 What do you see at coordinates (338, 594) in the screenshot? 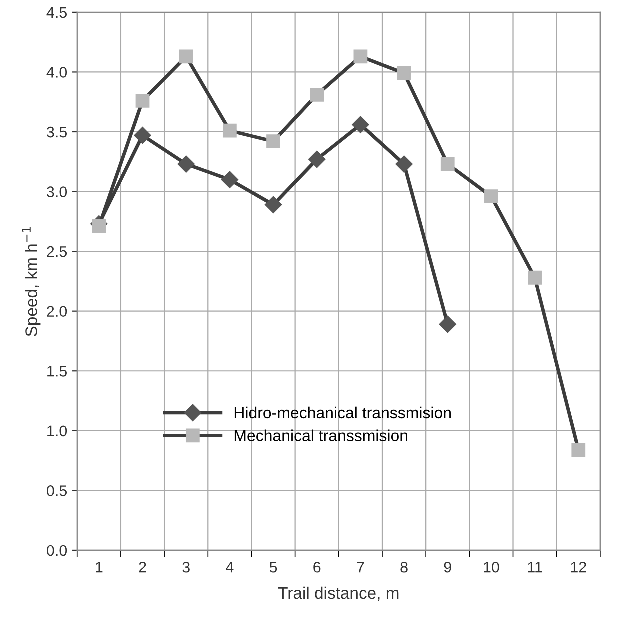
I see `x-axis-title: Trail distance, m` at bounding box center [338, 594].